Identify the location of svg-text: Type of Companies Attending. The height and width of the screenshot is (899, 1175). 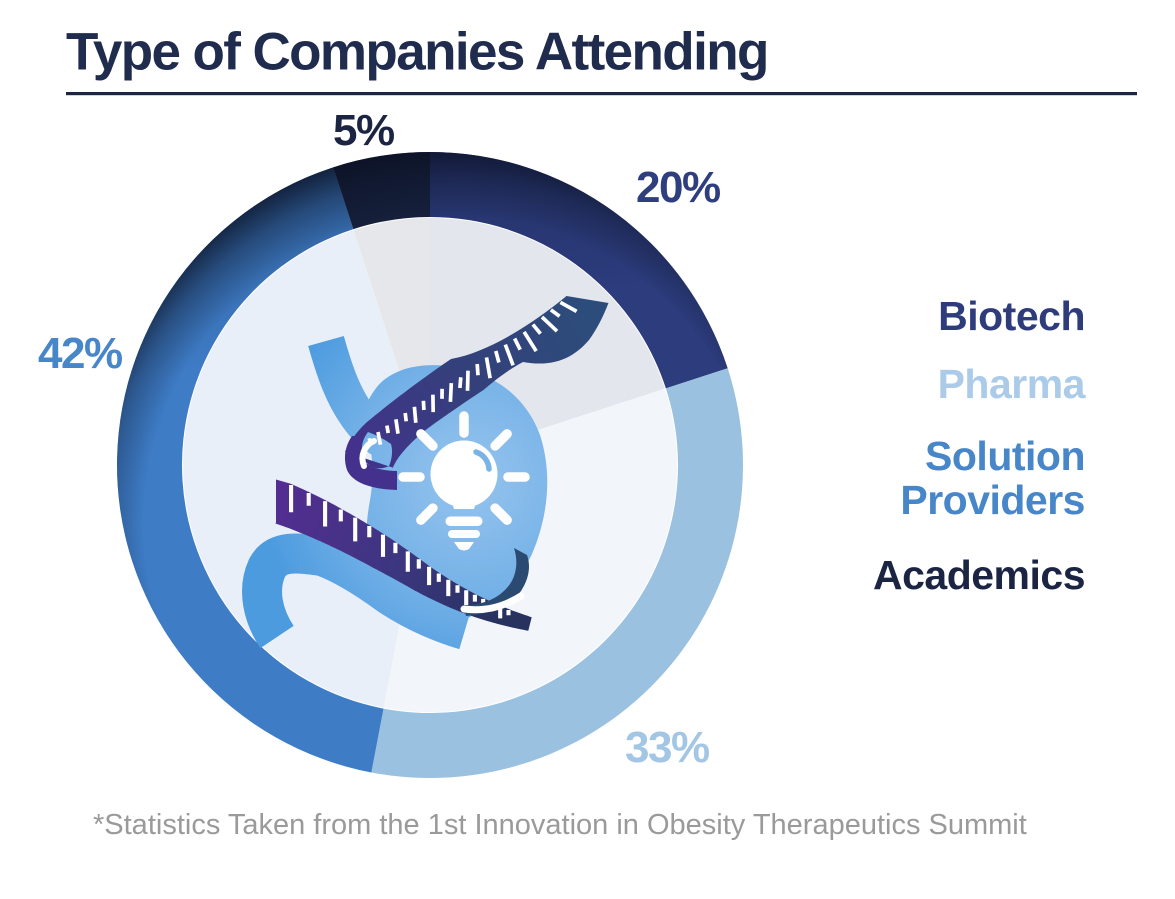
(417, 52).